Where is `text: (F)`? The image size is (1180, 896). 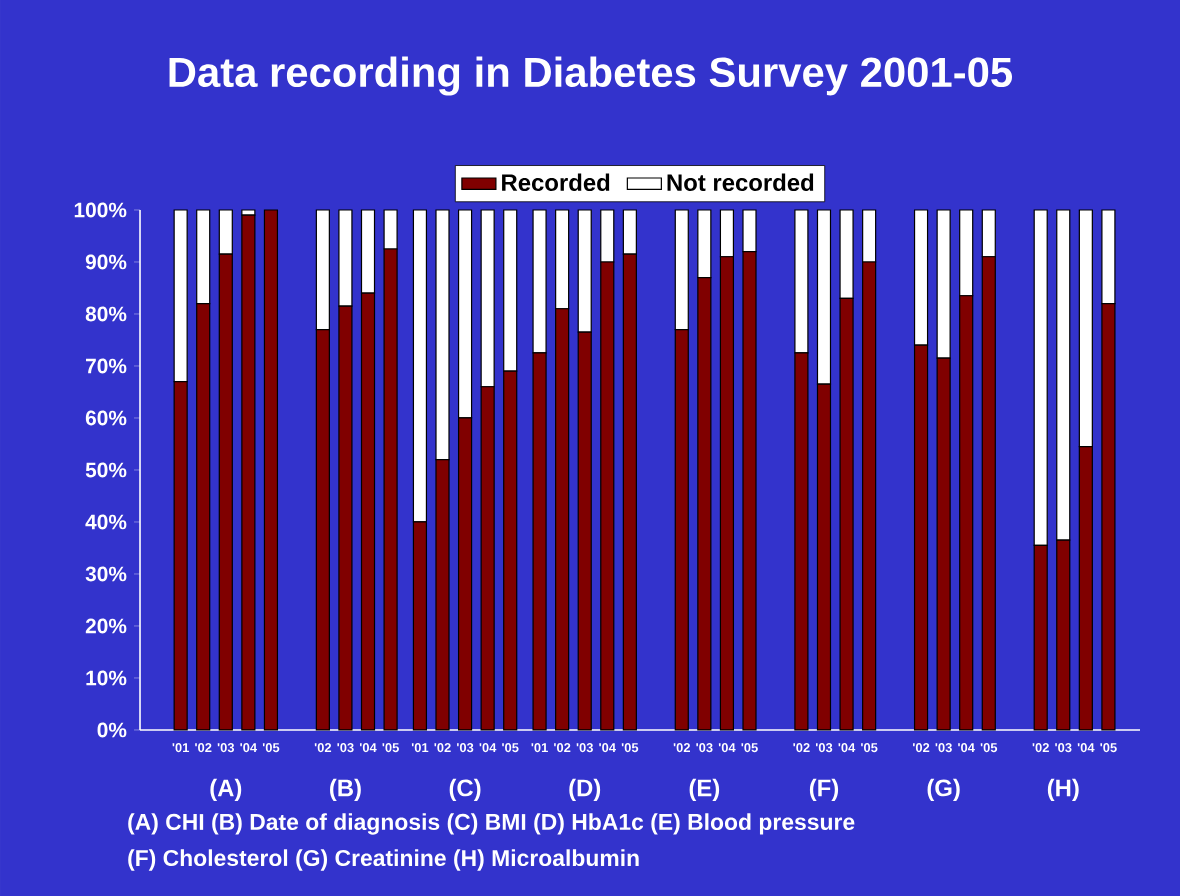 text: (F) is located at coordinates (824, 790).